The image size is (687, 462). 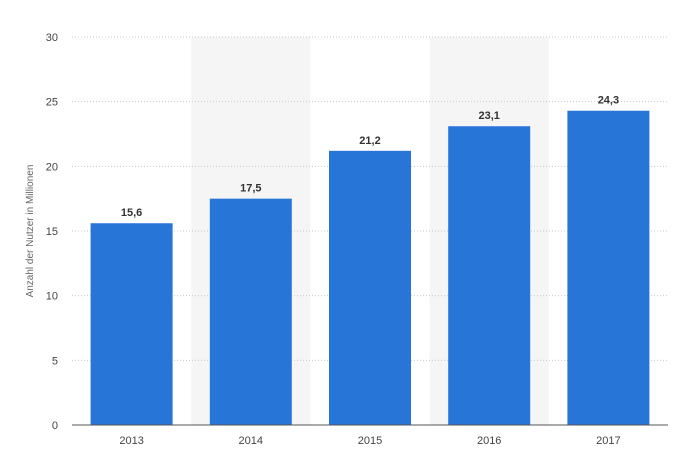 What do you see at coordinates (52, 297) in the screenshot?
I see `y-tick-label-10: 10` at bounding box center [52, 297].